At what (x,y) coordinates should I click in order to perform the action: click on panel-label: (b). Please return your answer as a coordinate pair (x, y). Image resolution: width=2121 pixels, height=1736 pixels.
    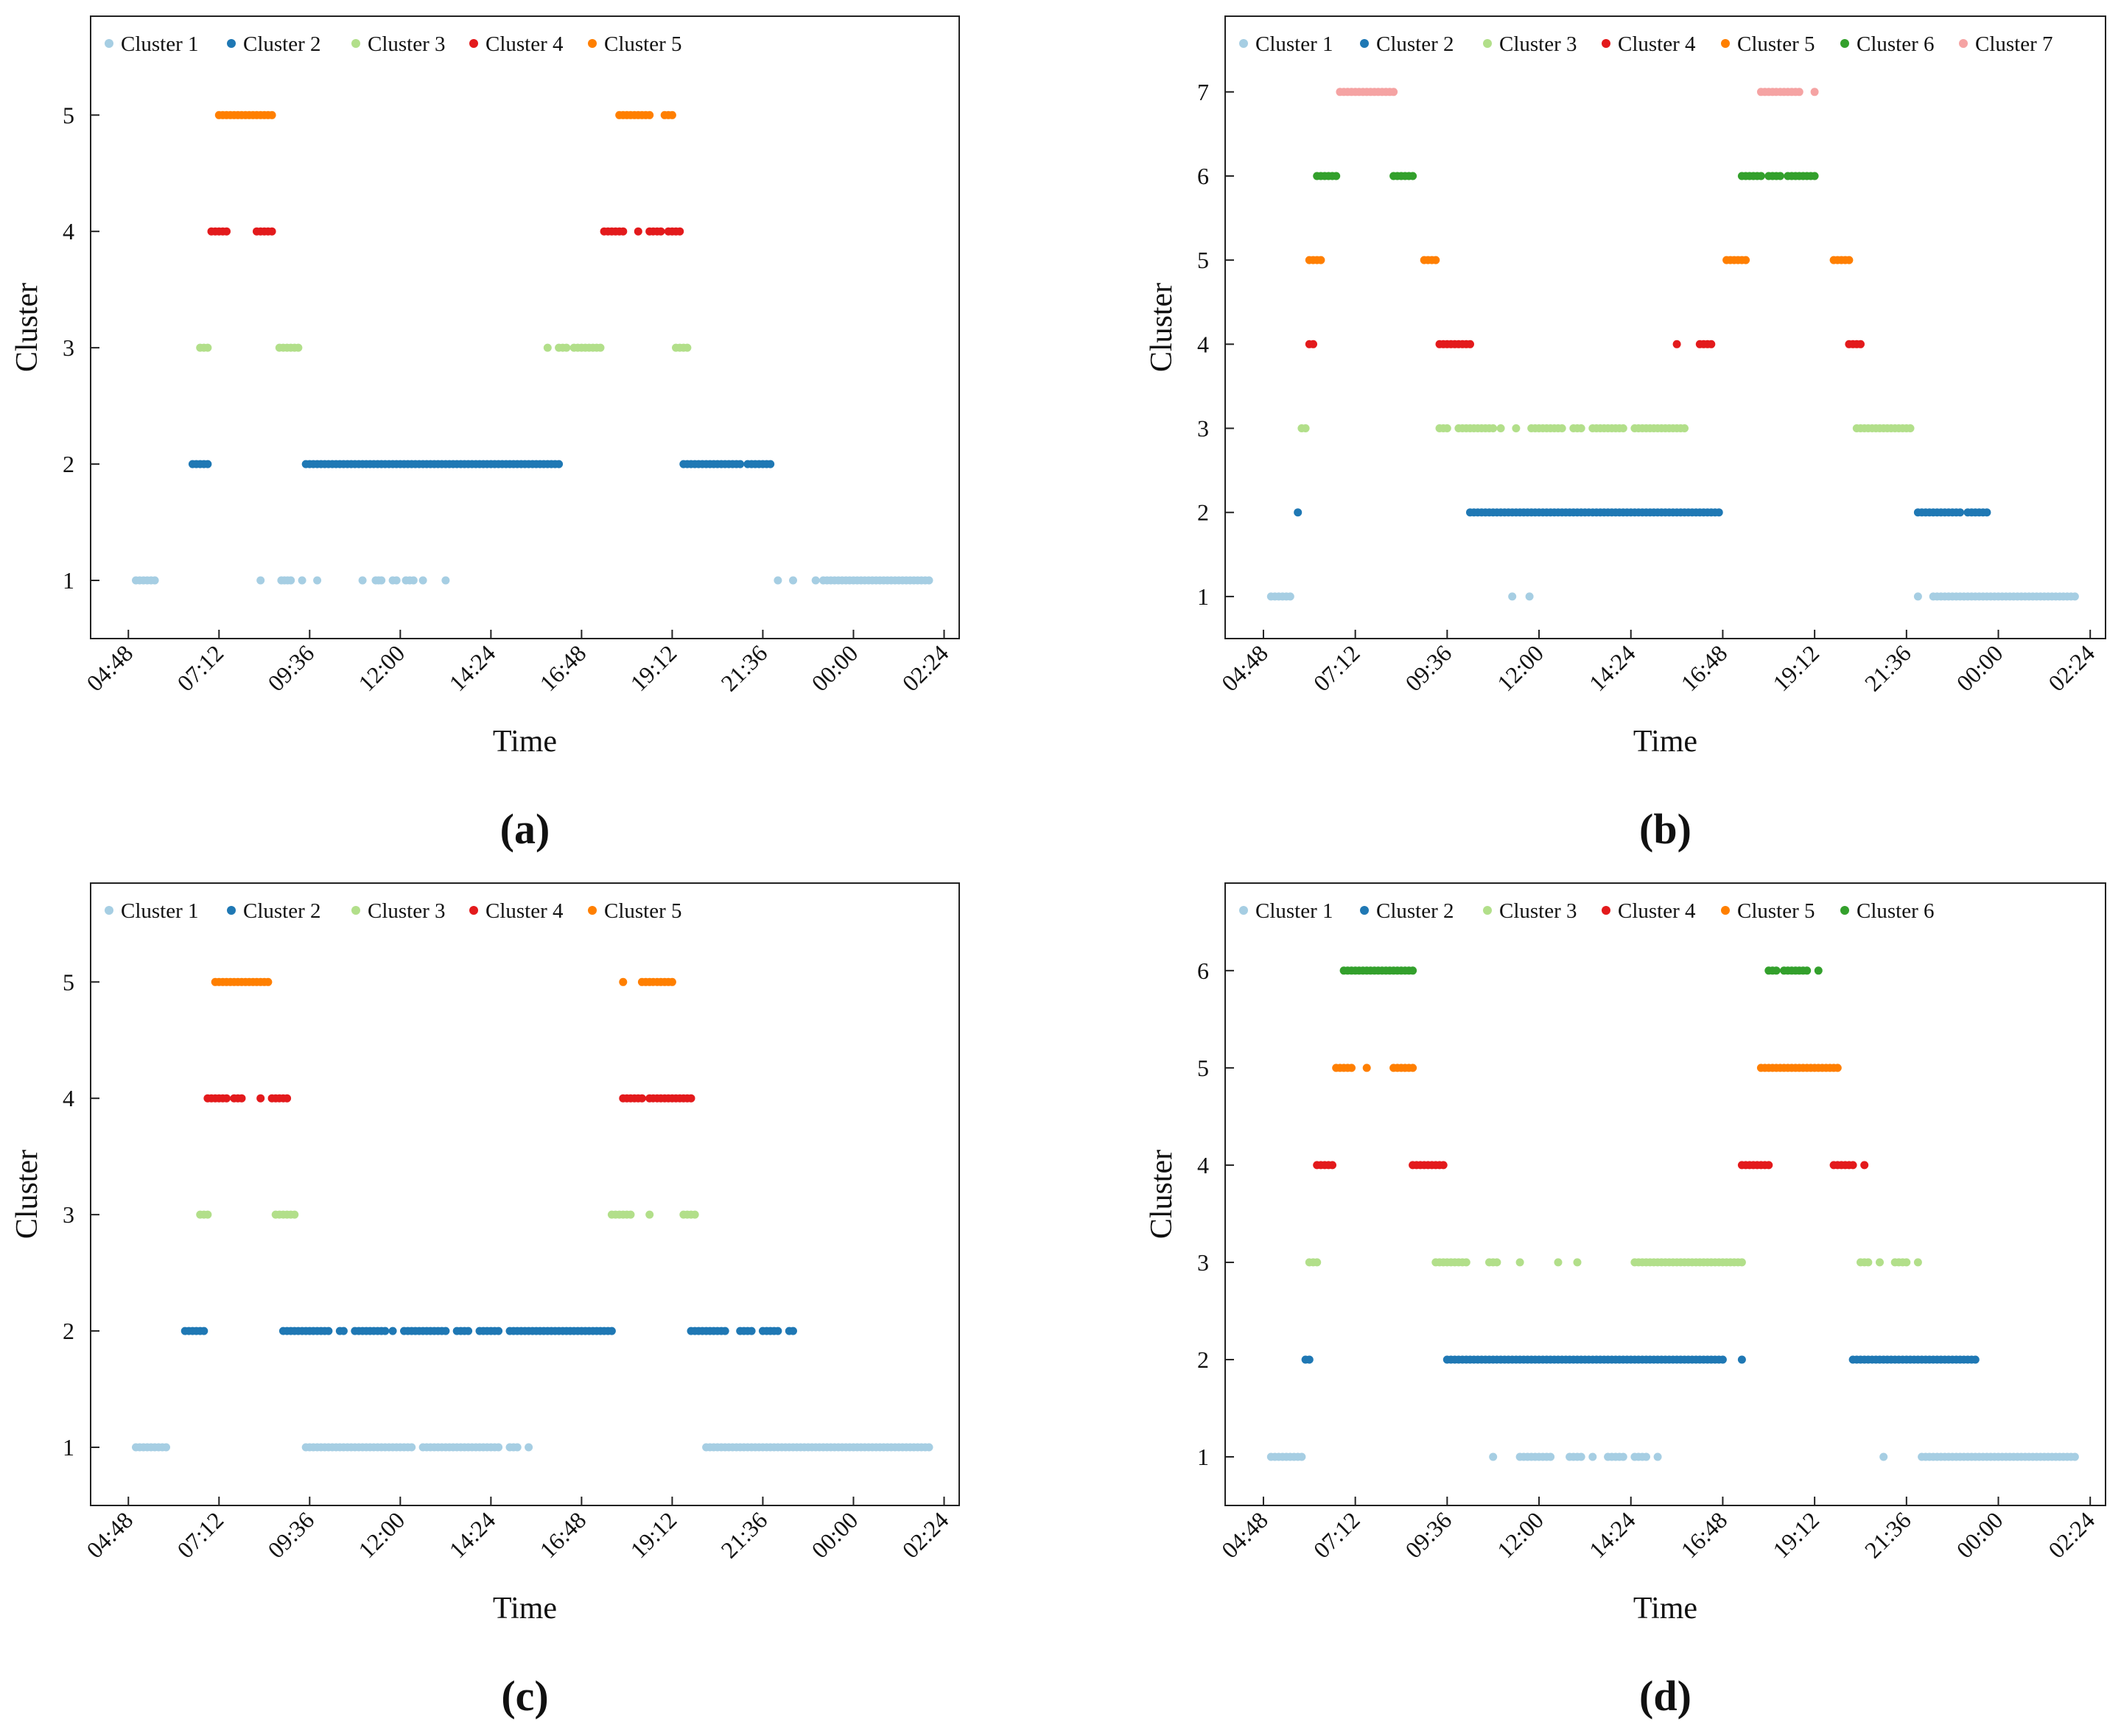
    Looking at the image, I should click on (1665, 829).